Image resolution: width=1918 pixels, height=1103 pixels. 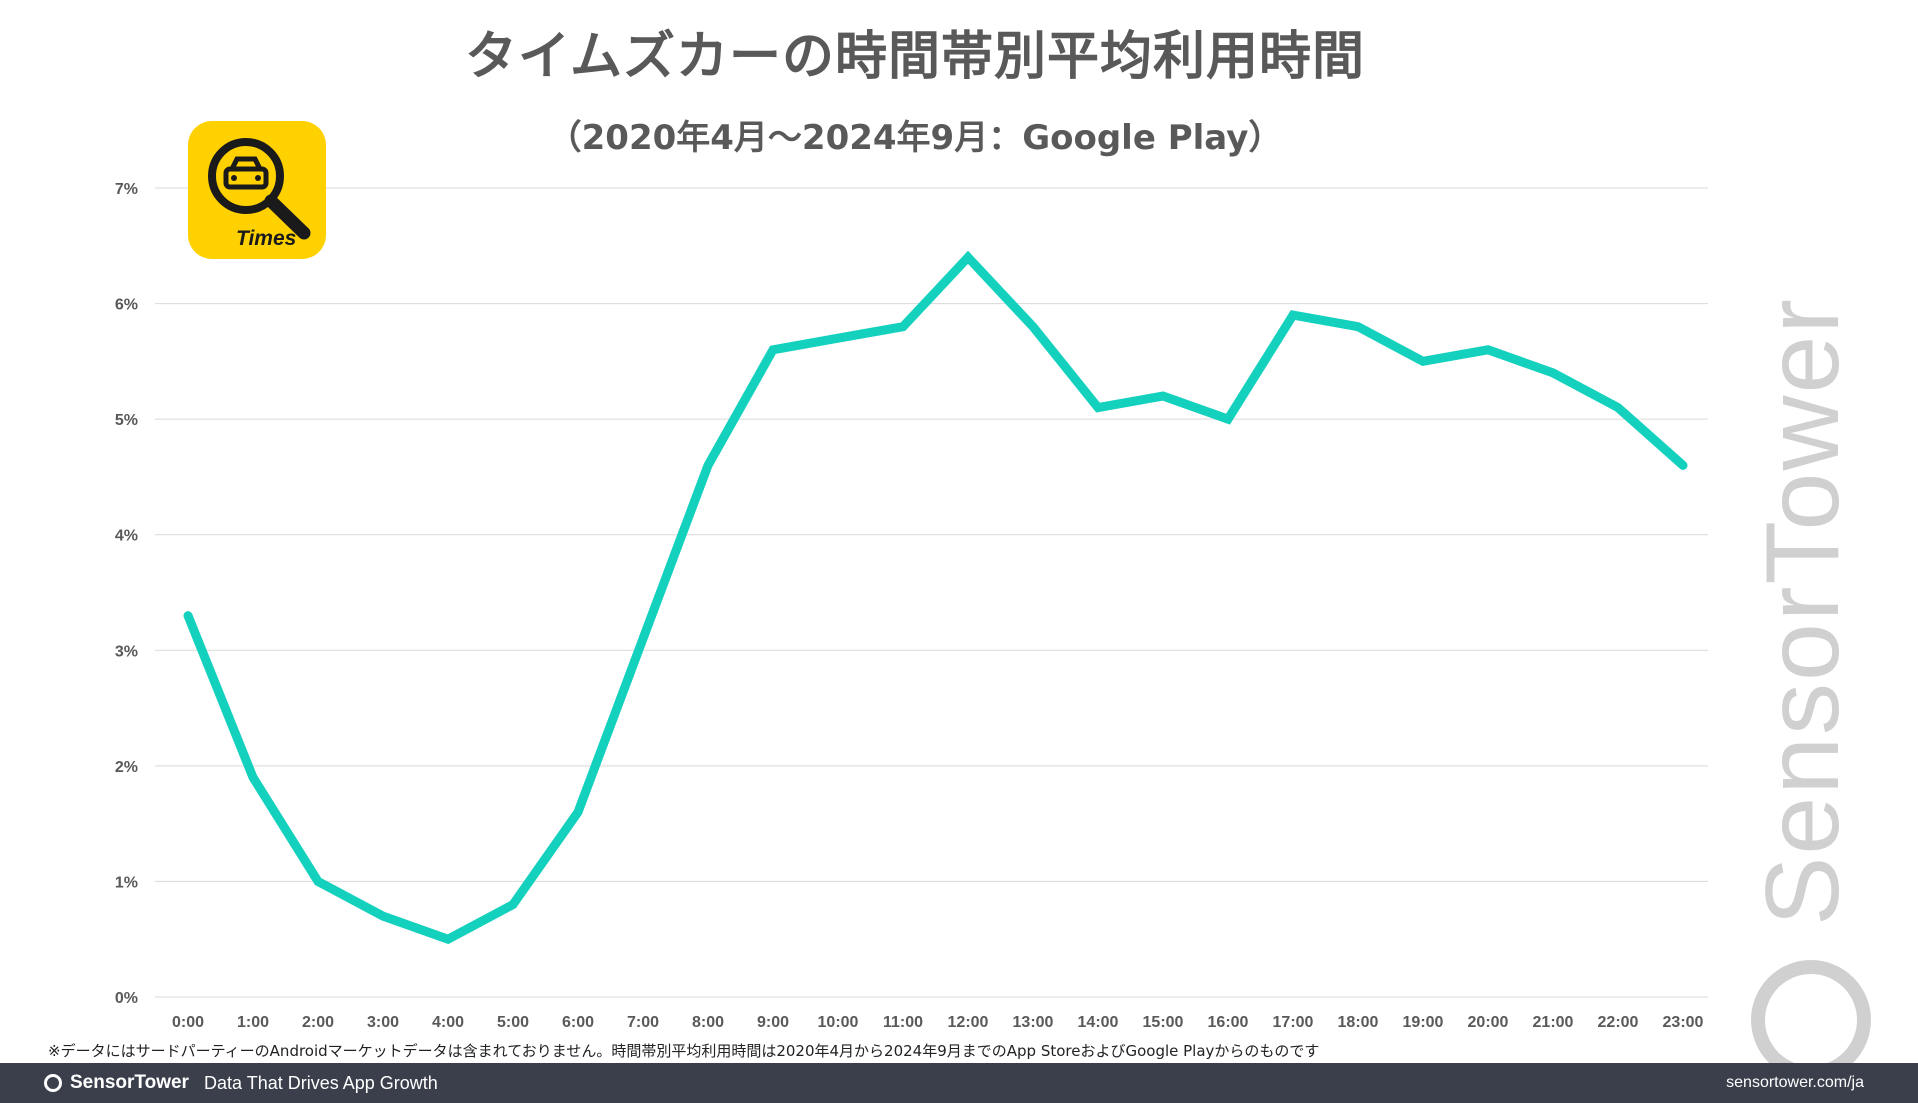 I want to click on x-tick-label: 4:00, so click(x=448, y=1022).